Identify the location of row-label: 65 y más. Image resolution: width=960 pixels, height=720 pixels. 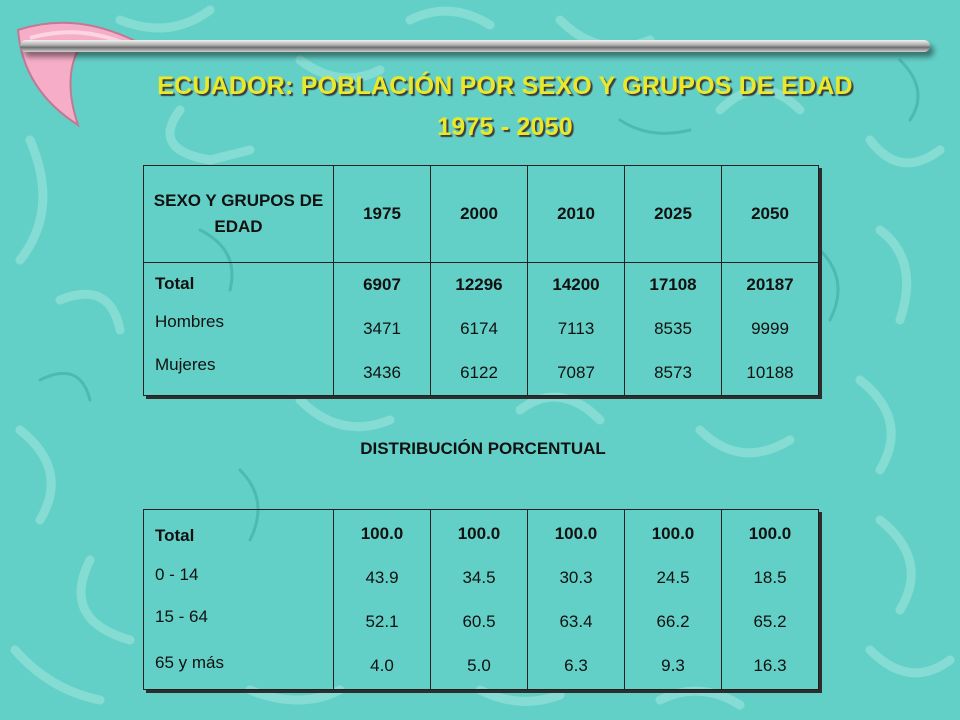
(189, 662).